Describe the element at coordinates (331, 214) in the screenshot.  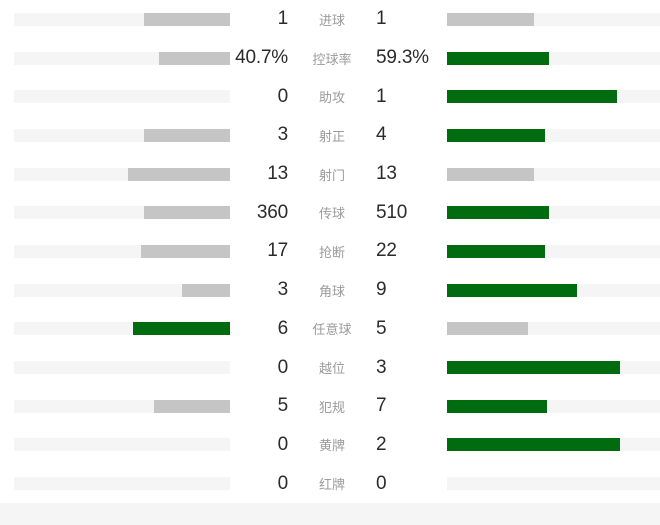
I see `stat-label: 传球` at that location.